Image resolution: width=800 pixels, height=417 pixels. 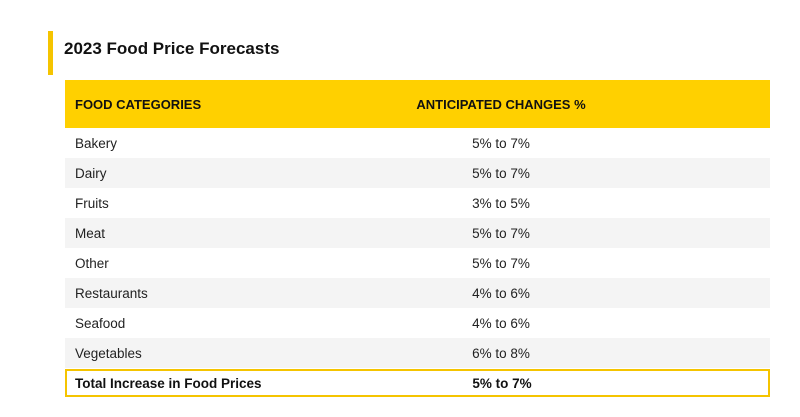 I want to click on table-row: Seafood 4% to 6%, so click(x=417, y=323).